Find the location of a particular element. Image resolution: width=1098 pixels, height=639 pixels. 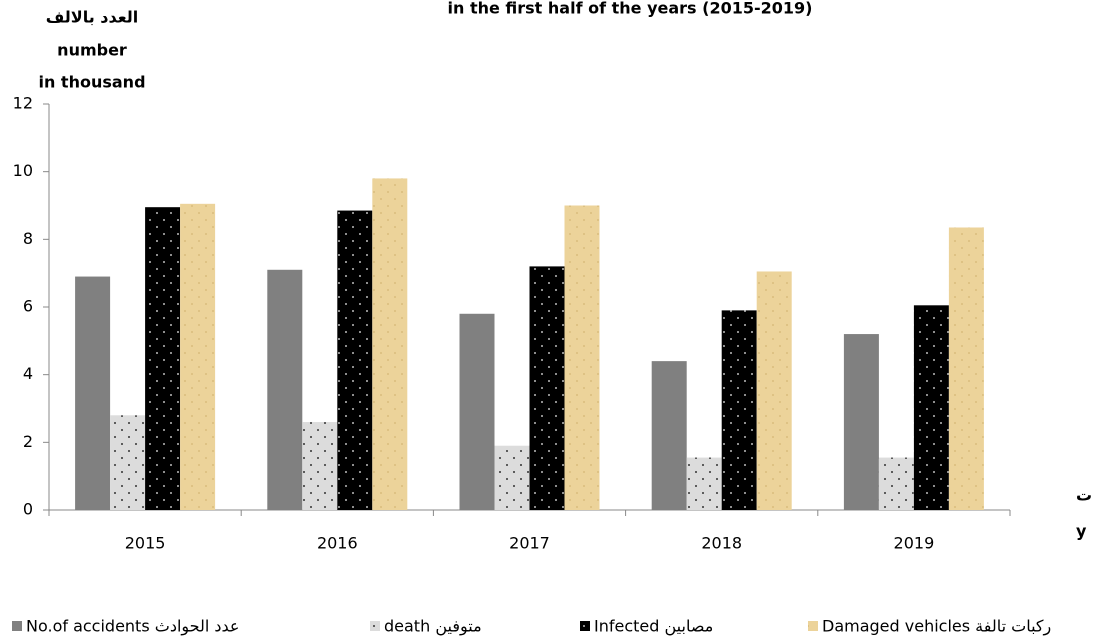

x-tick-label: 2017 is located at coordinates (529, 543).